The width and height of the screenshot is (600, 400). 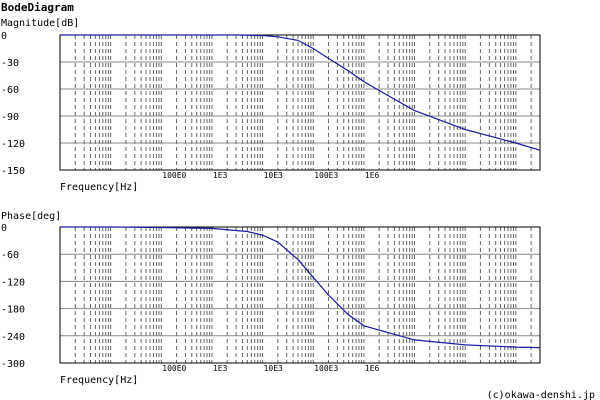 What do you see at coordinates (13, 337) in the screenshot?
I see `phase-ytick-label: -240` at bounding box center [13, 337].